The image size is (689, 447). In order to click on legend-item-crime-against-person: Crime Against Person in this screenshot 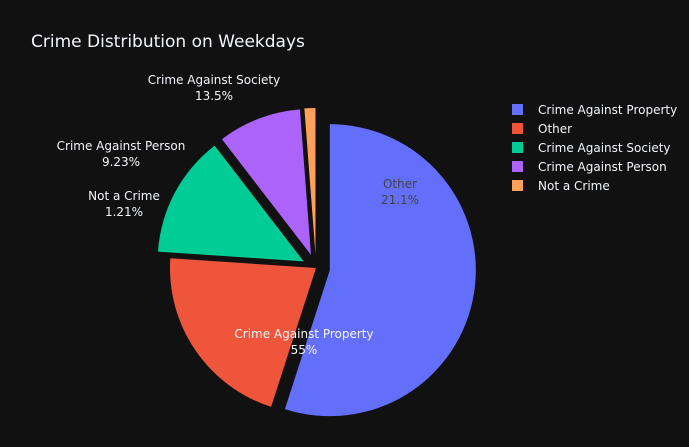, I will do `click(589, 167)`.